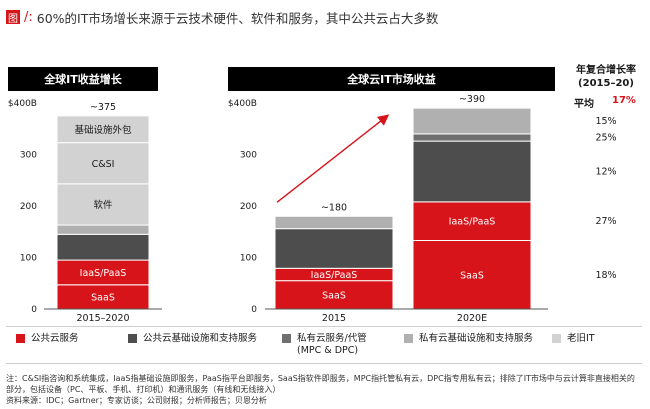 The height and width of the screenshot is (409, 650). What do you see at coordinates (584, 104) in the screenshot?
I see `cagr-average-label: 平均` at bounding box center [584, 104].